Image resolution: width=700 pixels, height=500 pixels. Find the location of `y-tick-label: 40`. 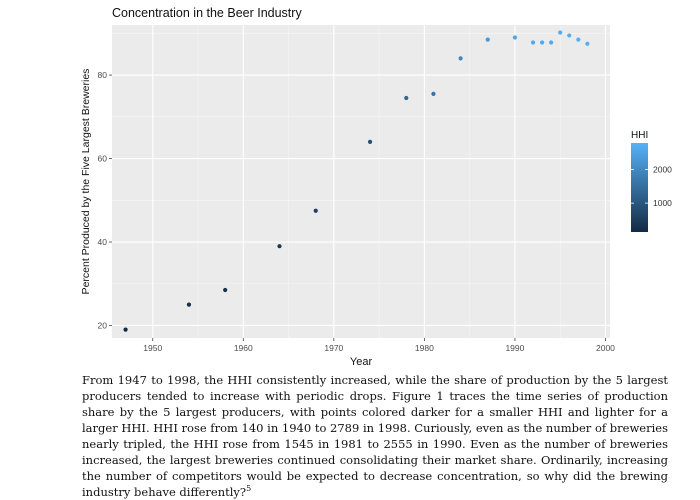

y-tick-label: 40 is located at coordinates (103, 242).